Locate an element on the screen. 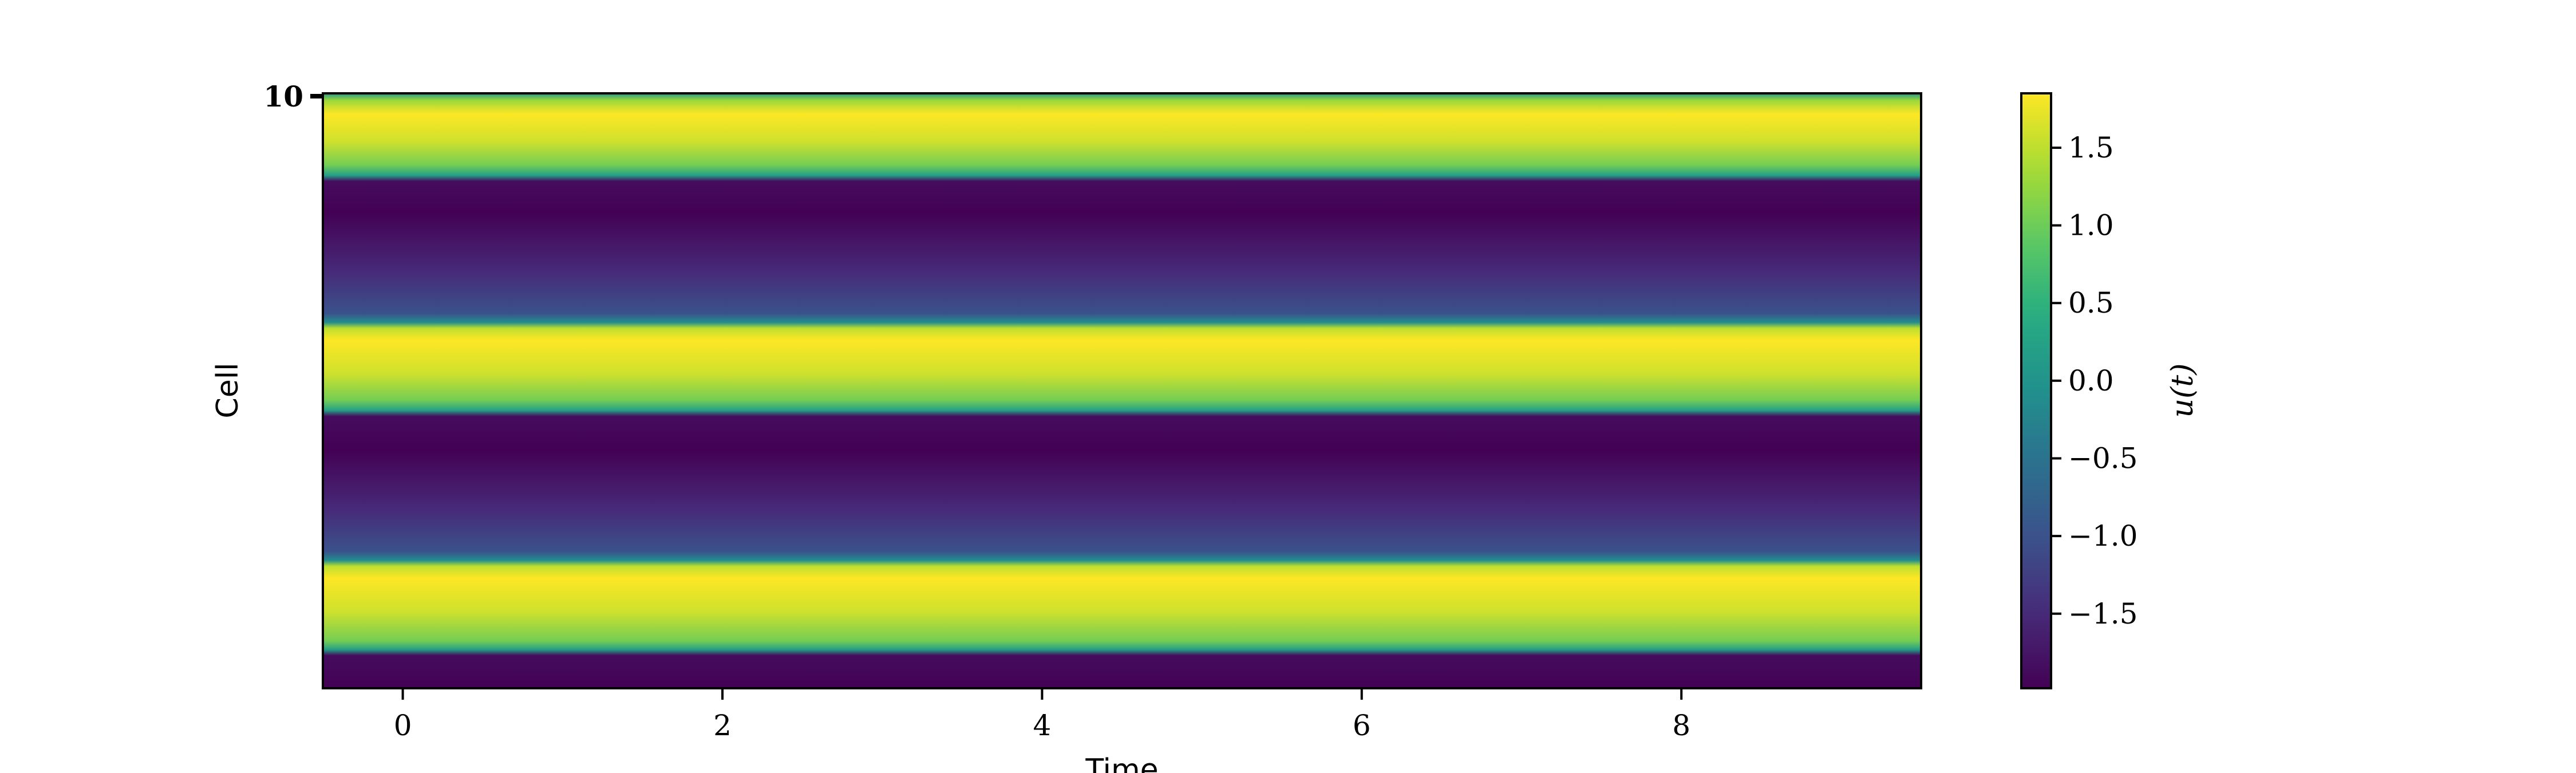 Image resolution: width=2576 pixels, height=773 pixels. colorbar-tick-label: 1.0 is located at coordinates (2091, 225).